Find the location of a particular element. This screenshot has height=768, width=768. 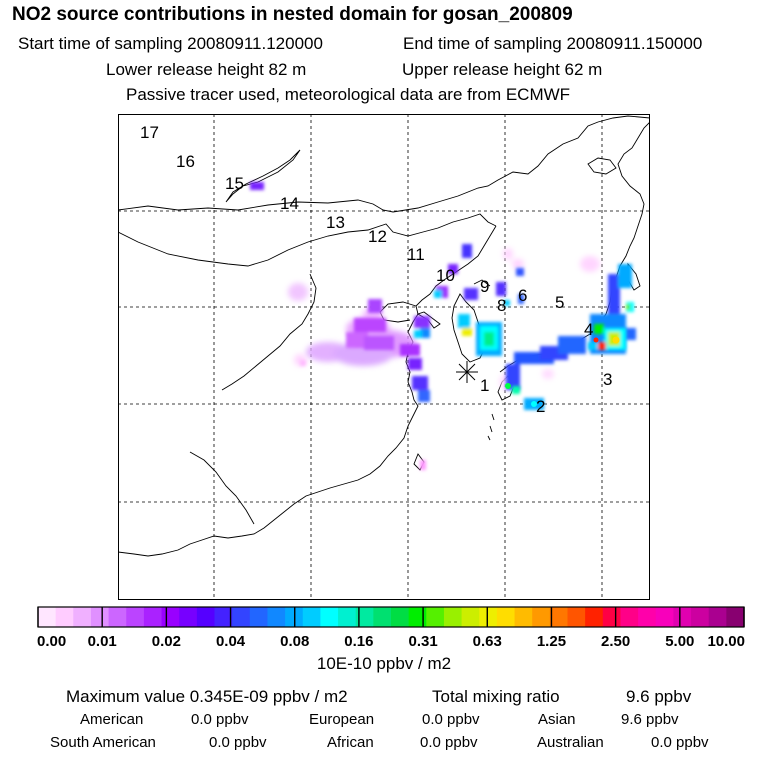

colorbar-tick-label: 0.31 is located at coordinates (422, 641).